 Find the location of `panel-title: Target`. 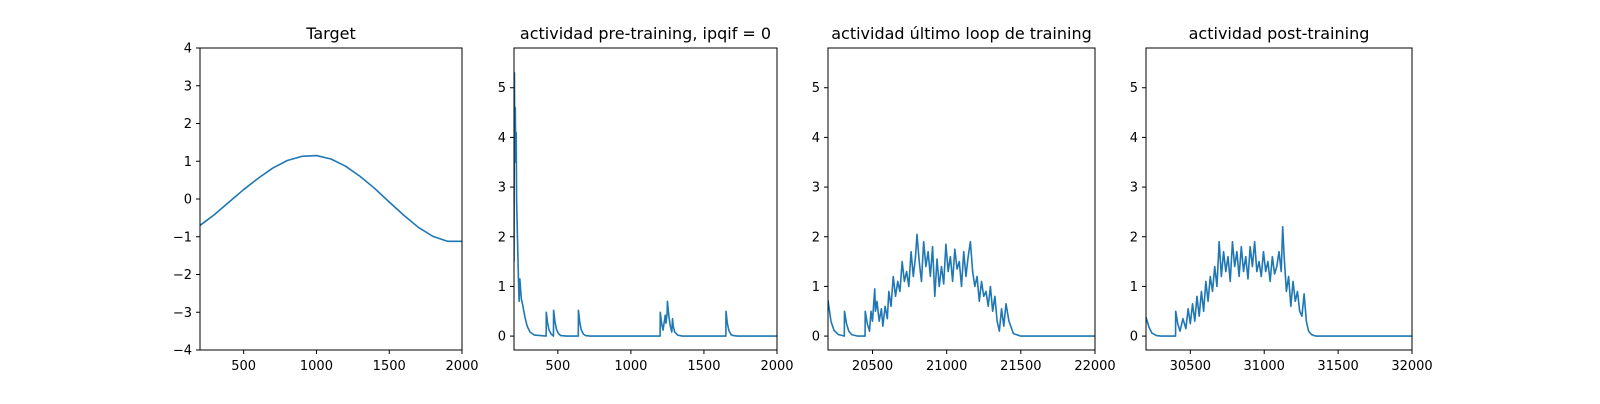

panel-title: Target is located at coordinates (330, 33).